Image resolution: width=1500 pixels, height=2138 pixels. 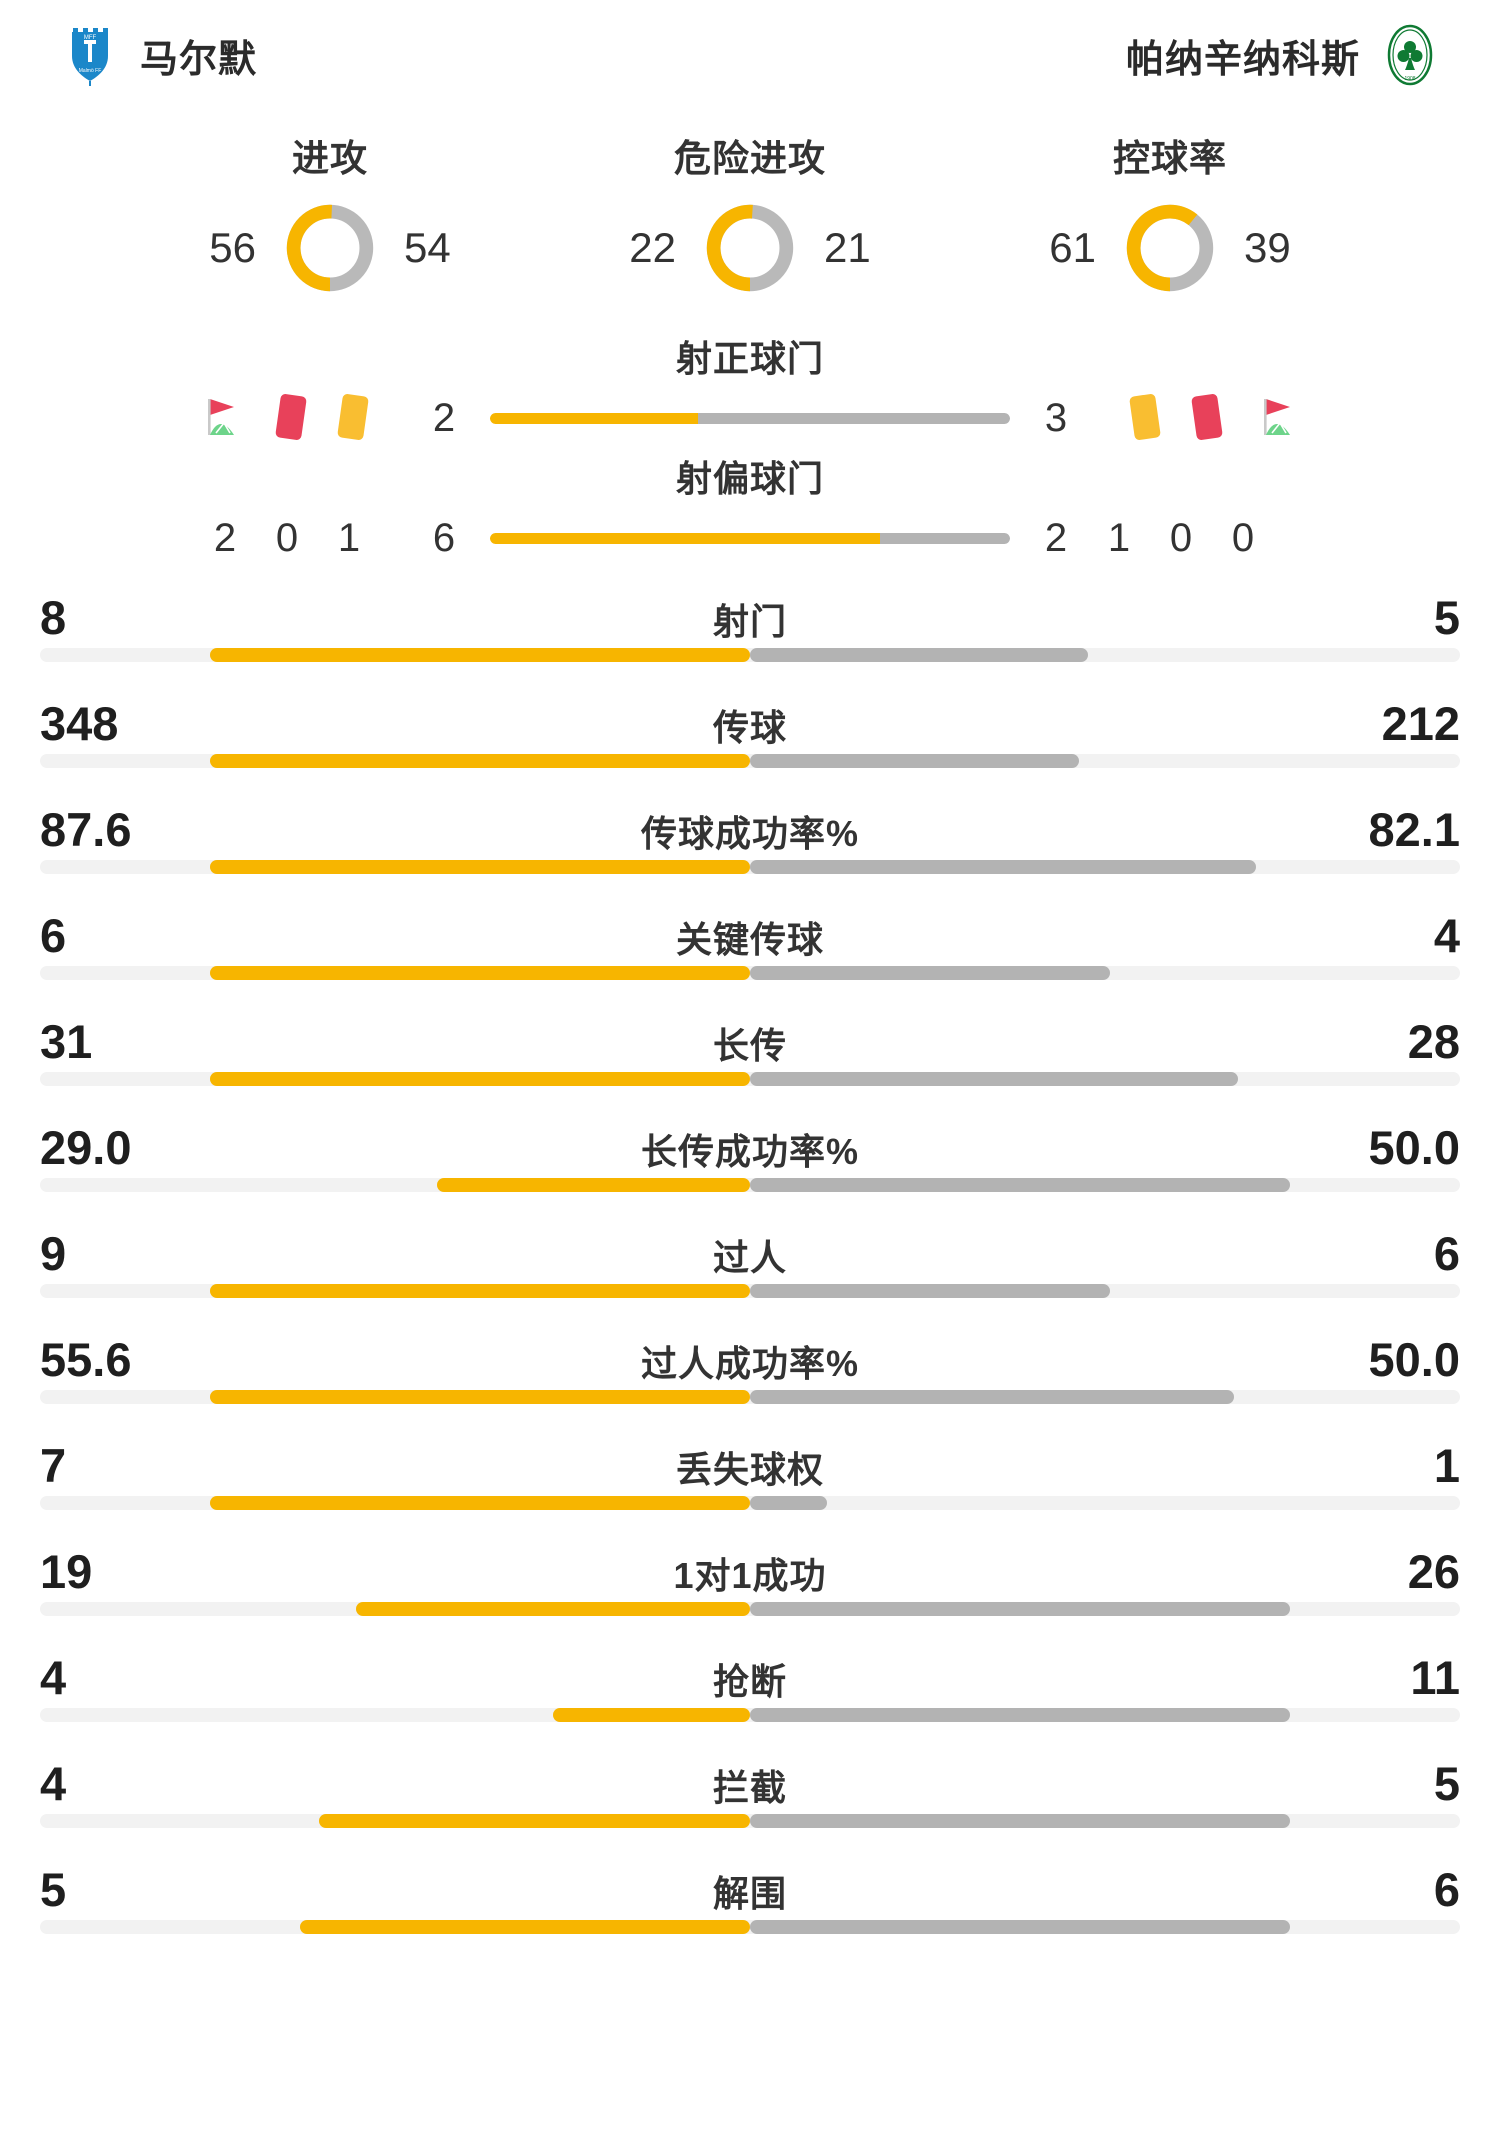 I want to click on donut-title: 进攻, so click(x=330, y=158).